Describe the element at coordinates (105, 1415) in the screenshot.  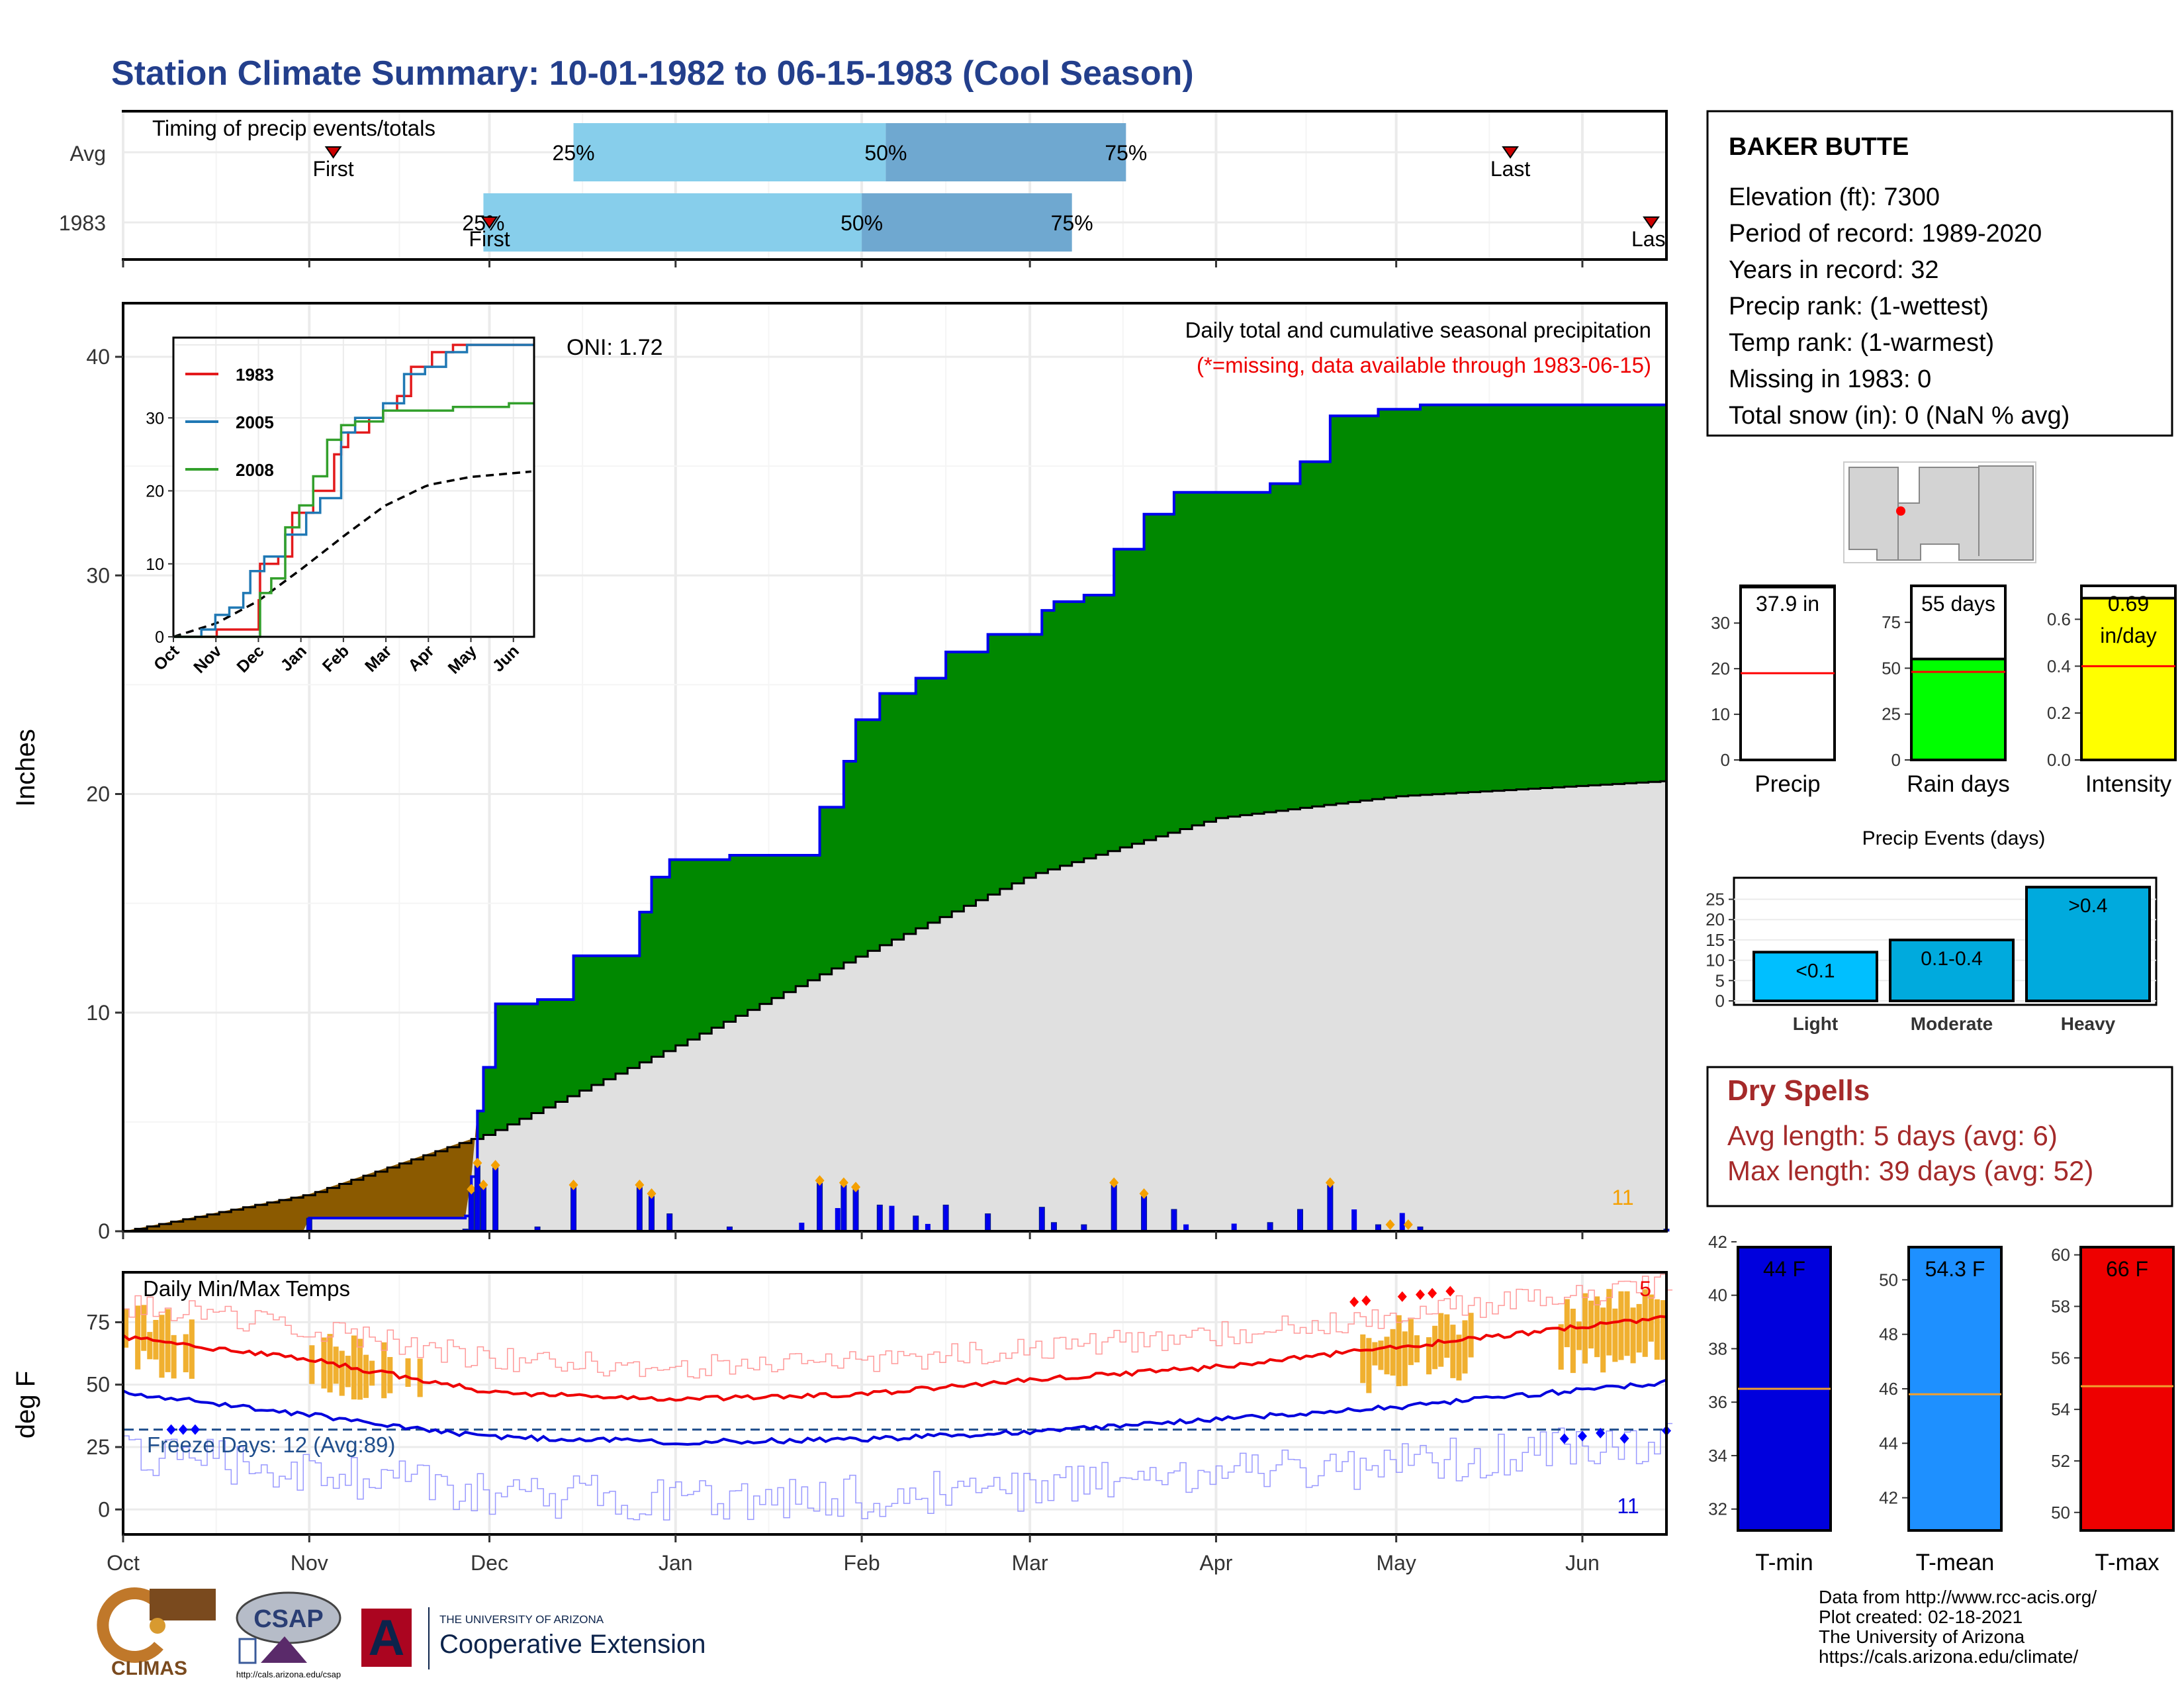
I see `temp-y-axis: 0 25 50 75` at that location.